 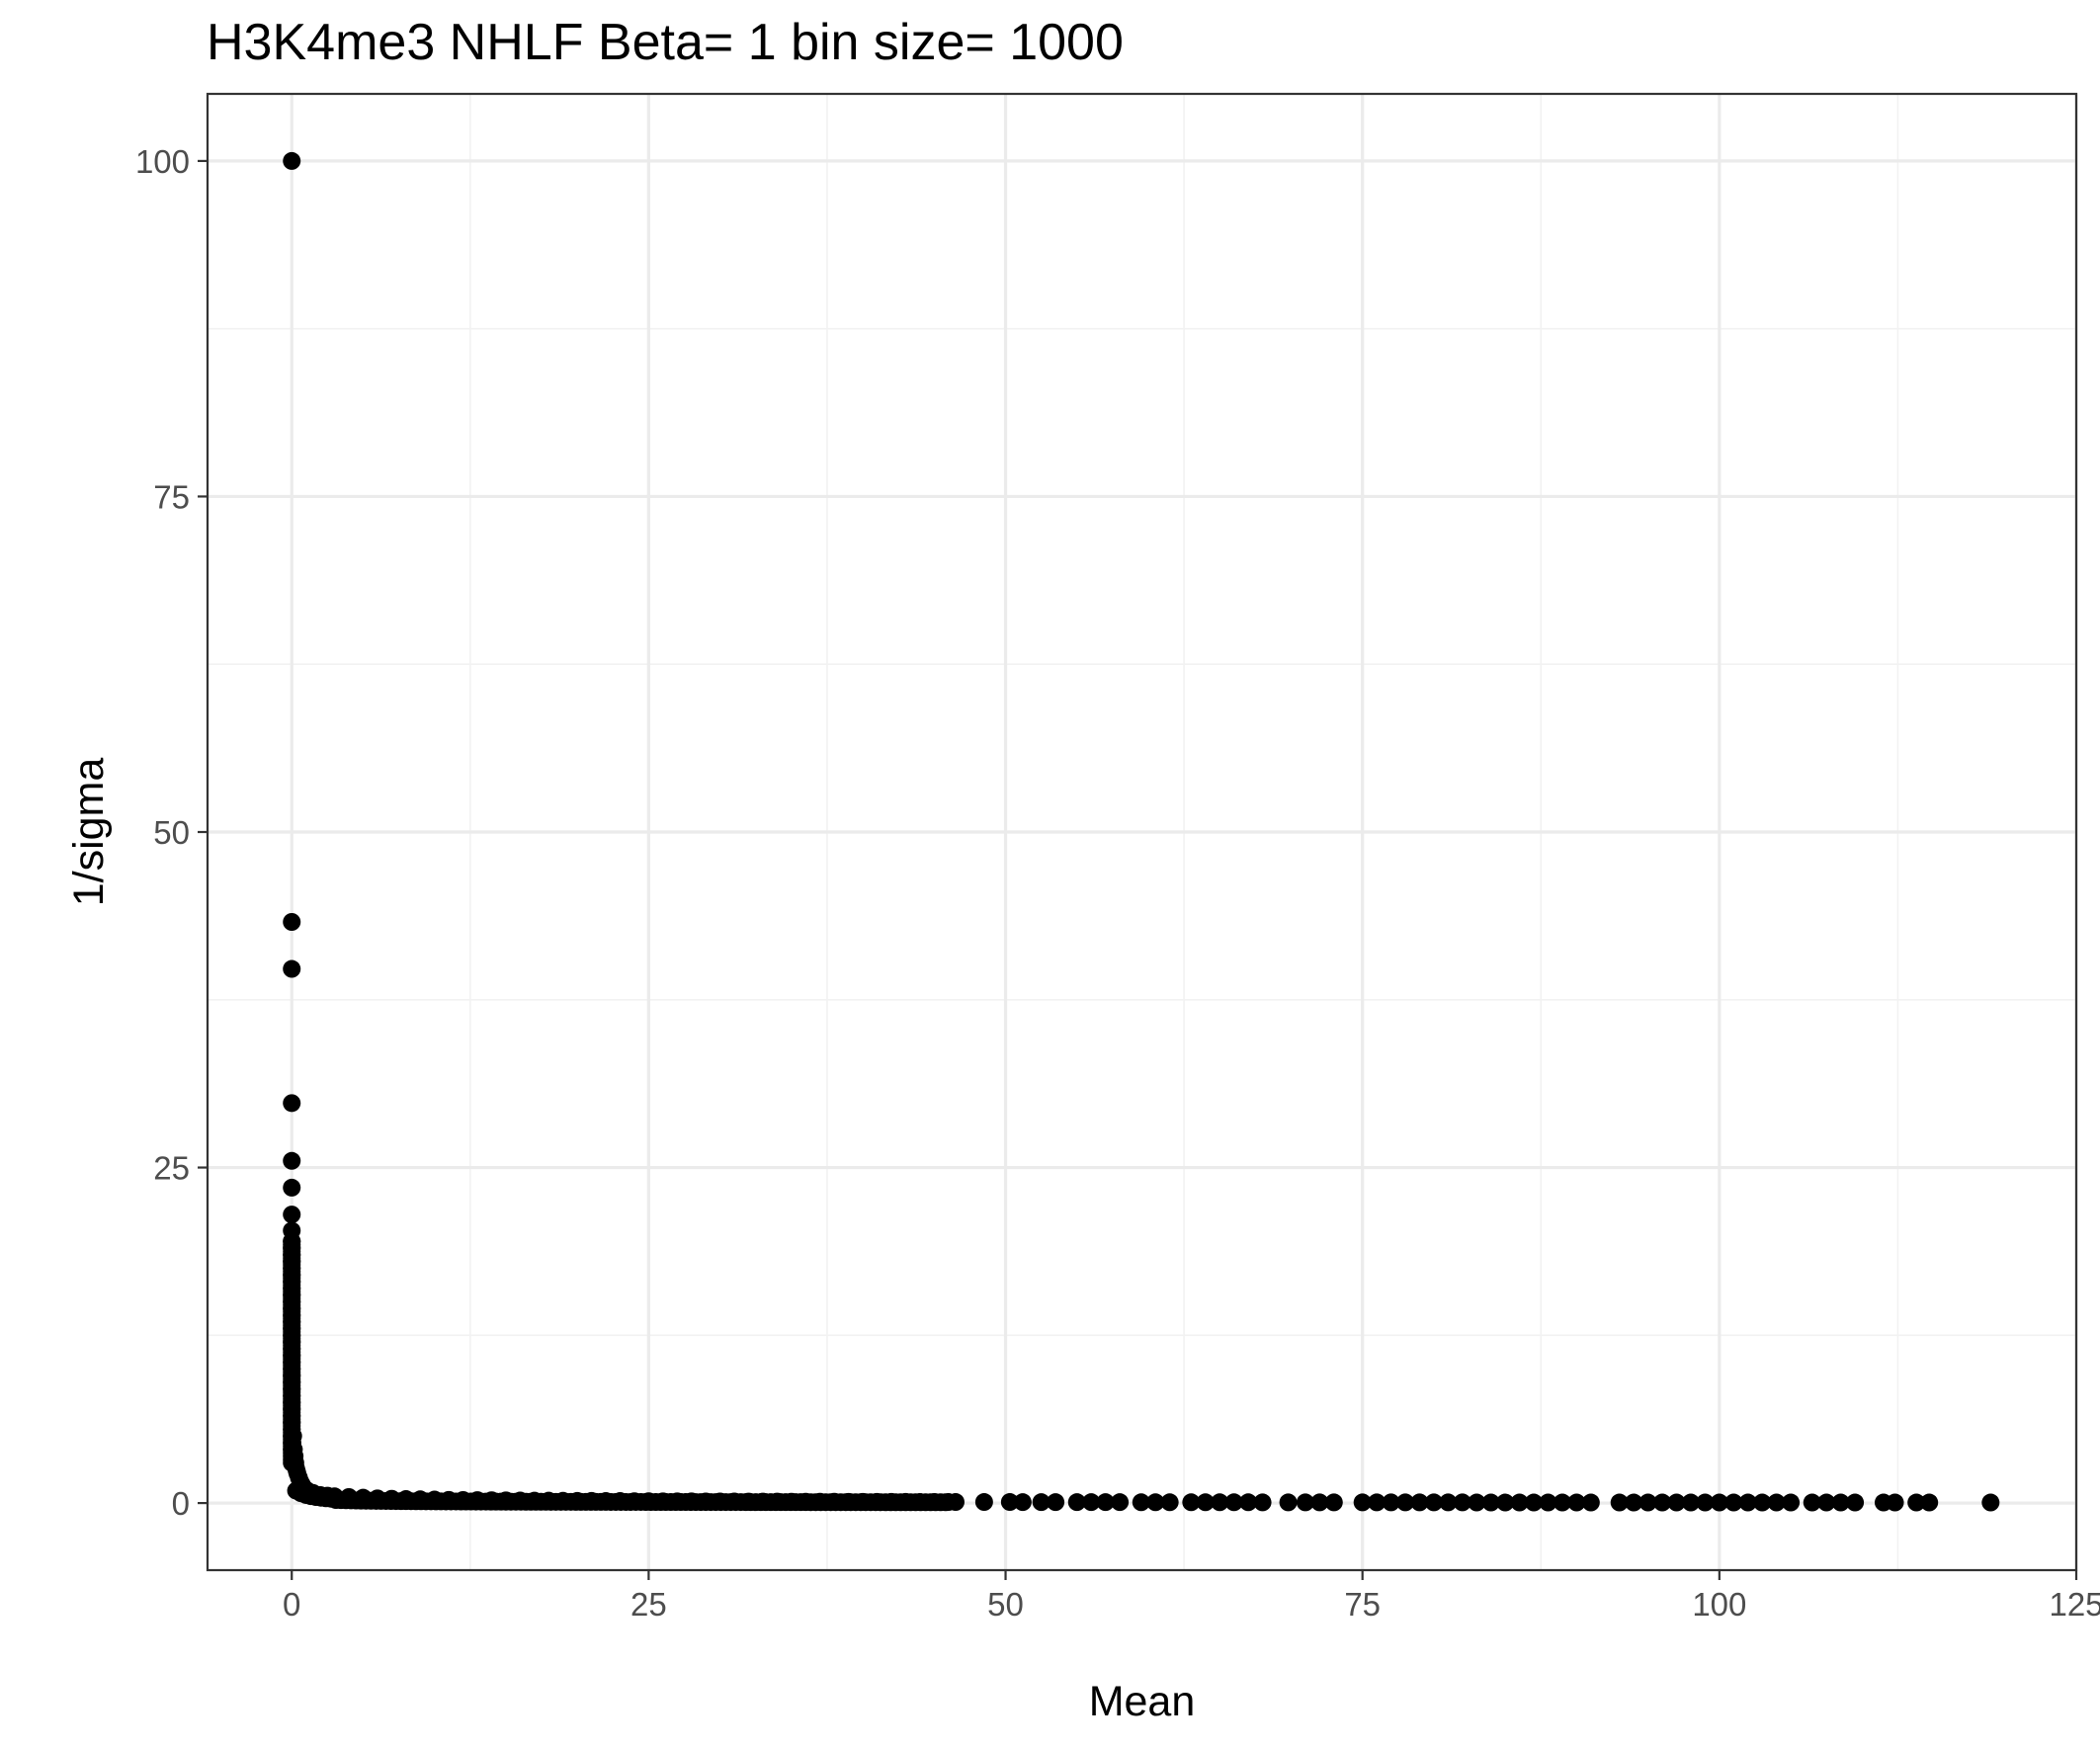 What do you see at coordinates (1142, 1701) in the screenshot?
I see `x-axis-title: Mean` at bounding box center [1142, 1701].